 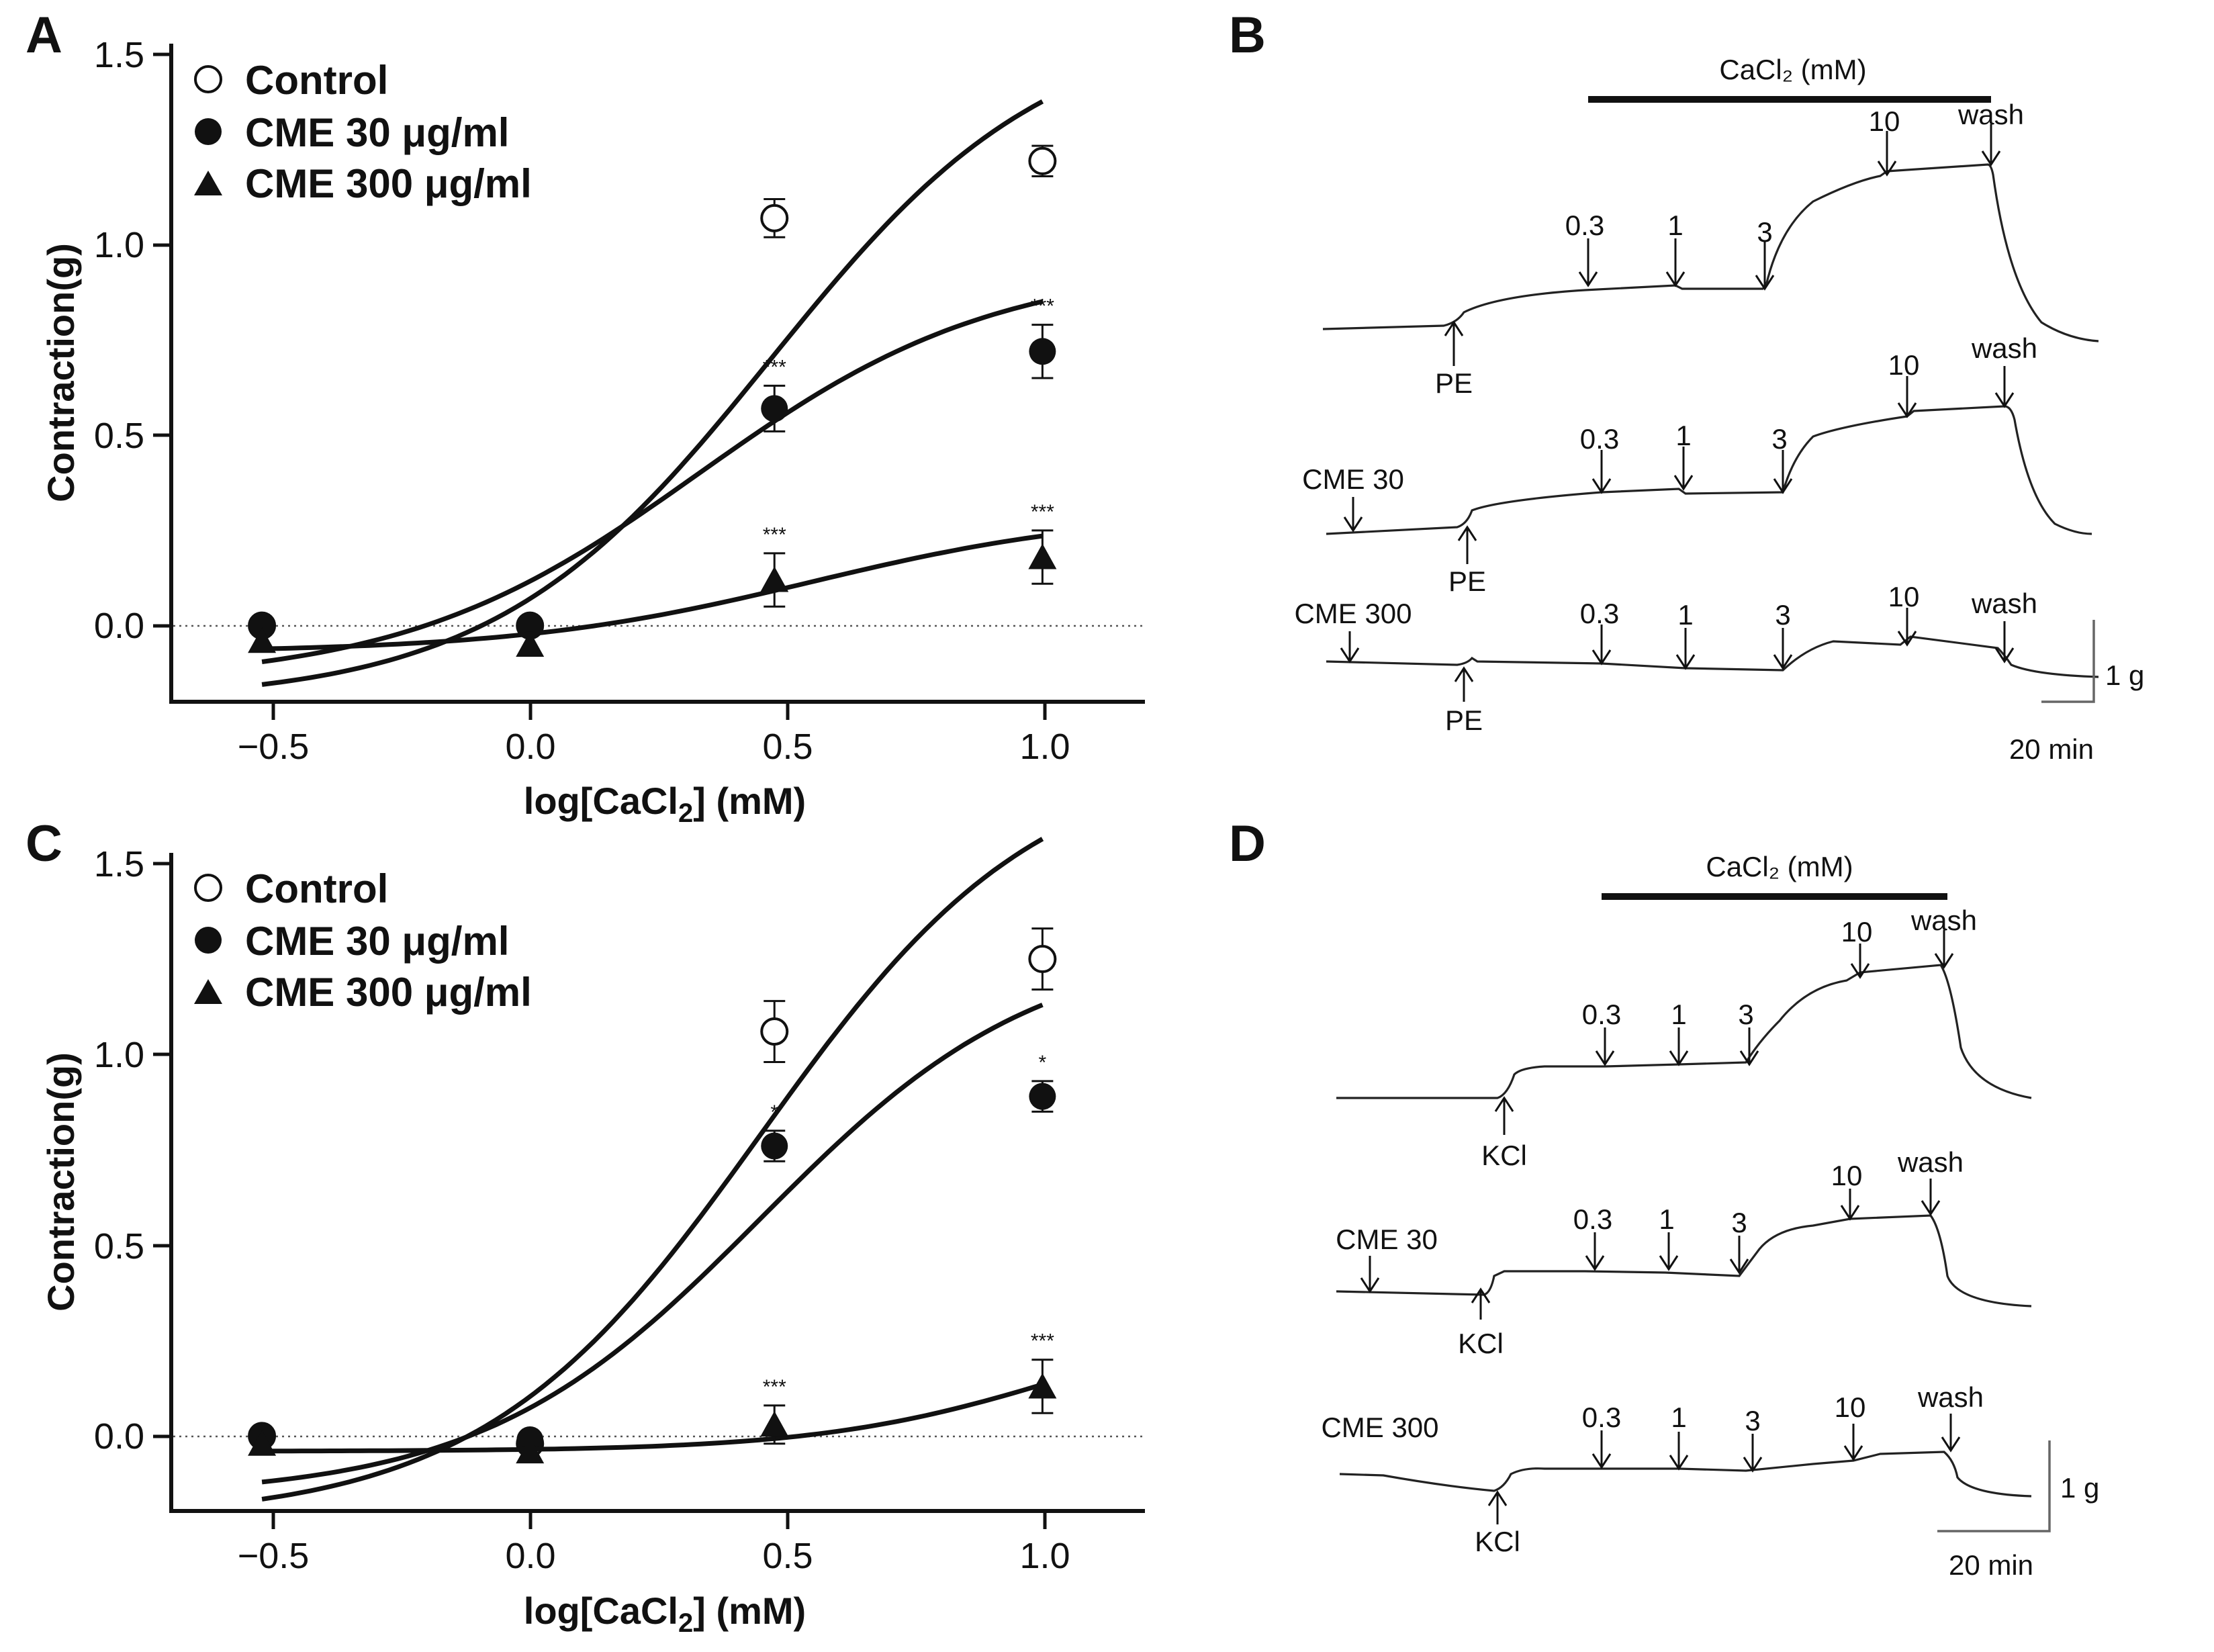 I want to click on legend-label-control: Control, so click(x=316, y=80).